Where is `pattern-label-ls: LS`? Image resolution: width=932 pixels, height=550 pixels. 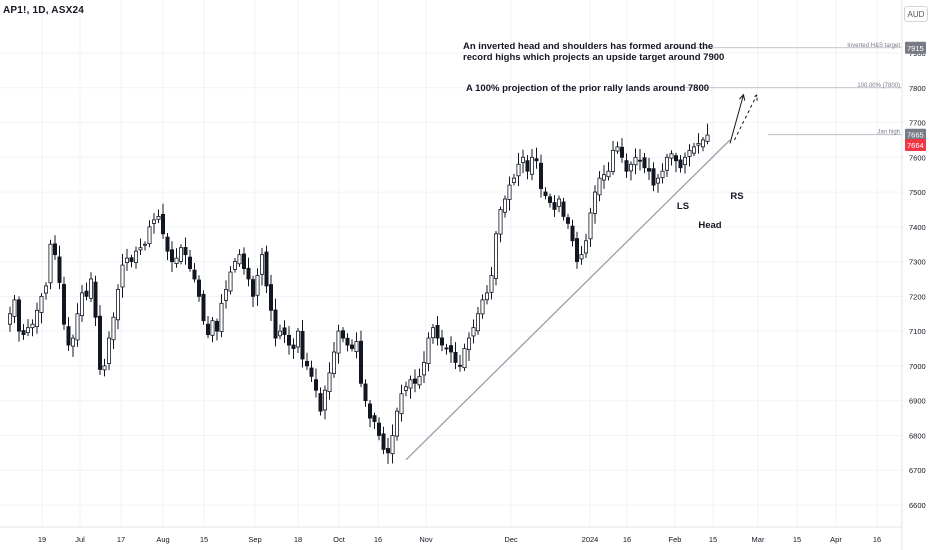
pattern-label-ls: LS is located at coordinates (683, 206).